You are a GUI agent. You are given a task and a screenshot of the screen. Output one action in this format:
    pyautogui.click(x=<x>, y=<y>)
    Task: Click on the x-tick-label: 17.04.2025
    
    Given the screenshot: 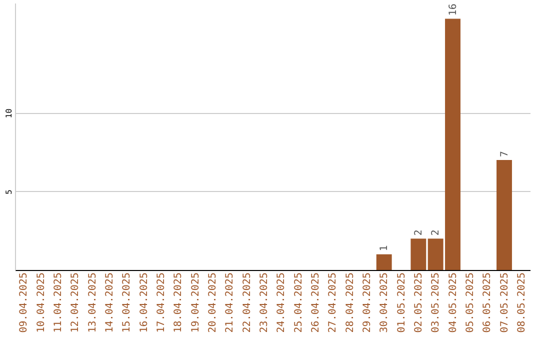 What is the action you would take?
    pyautogui.click(x=161, y=302)
    